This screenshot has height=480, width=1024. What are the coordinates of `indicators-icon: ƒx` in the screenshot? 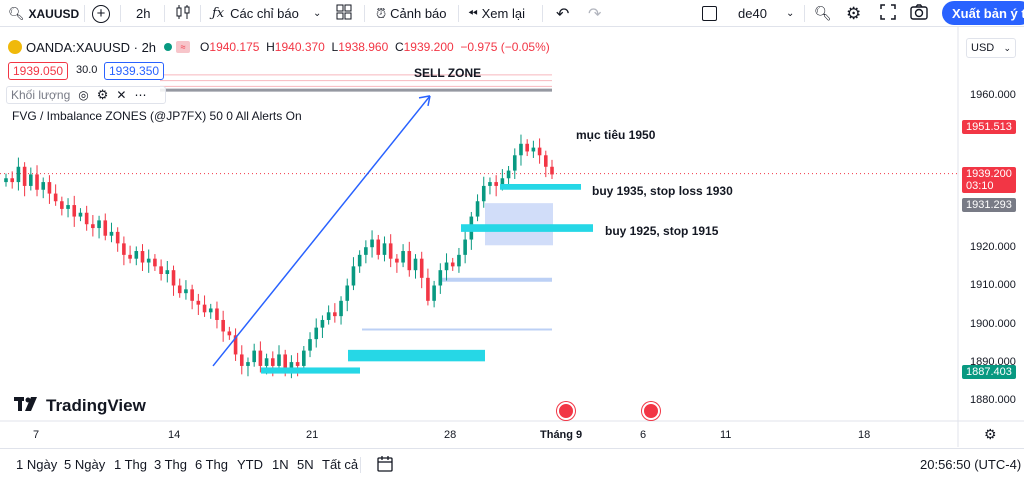 It's located at (218, 13).